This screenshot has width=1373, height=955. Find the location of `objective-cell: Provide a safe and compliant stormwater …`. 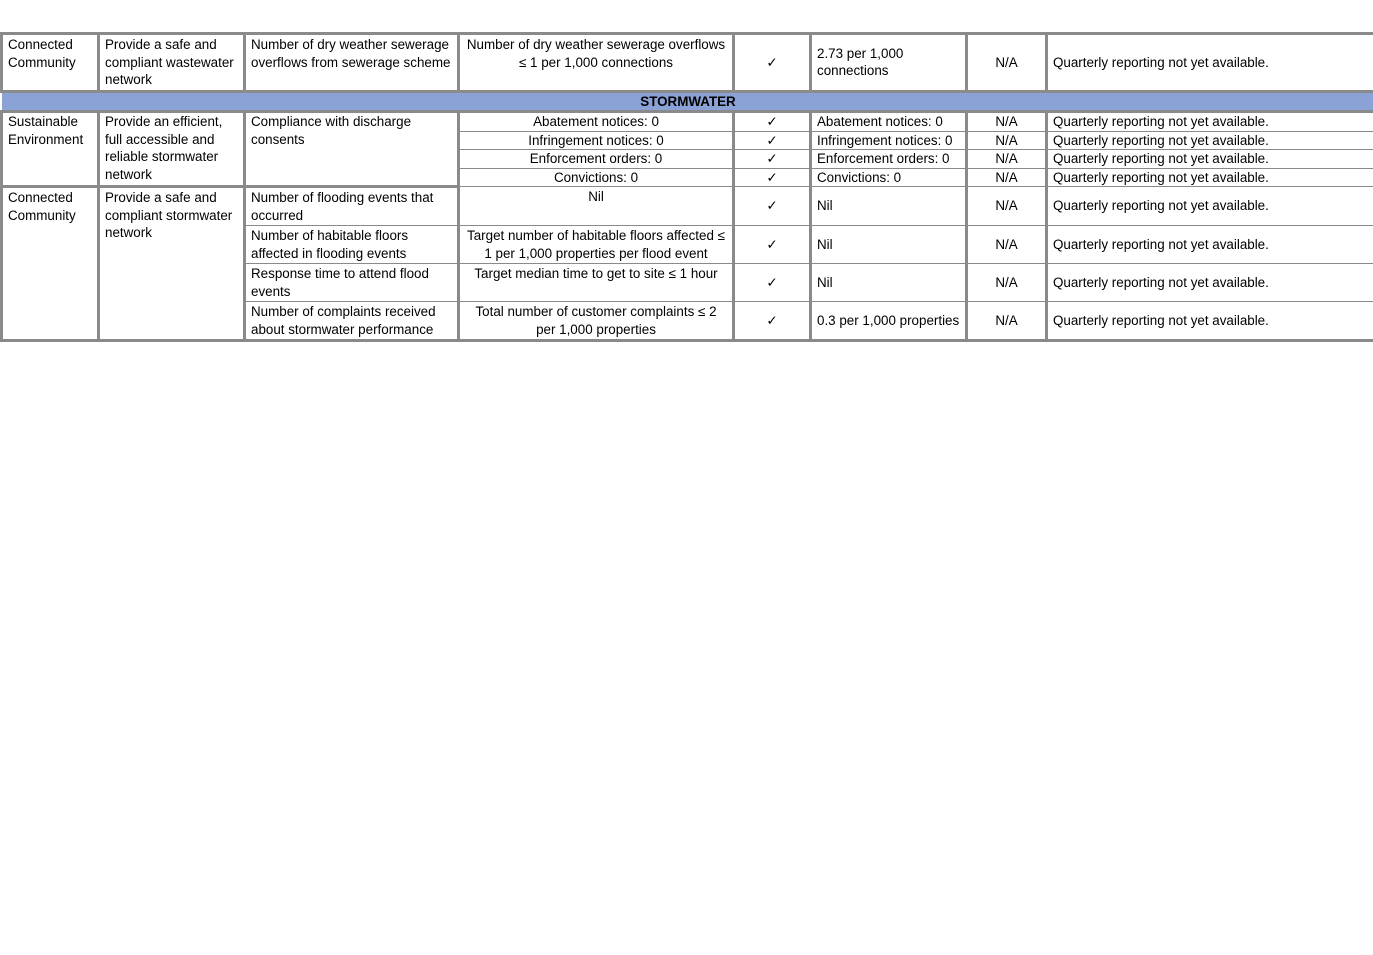

objective-cell: Provide a safe and compliant stormwater … is located at coordinates (171, 263).